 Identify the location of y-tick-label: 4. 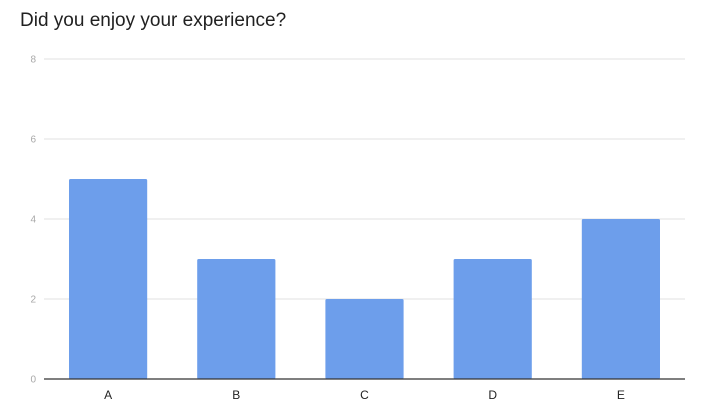
(33, 220).